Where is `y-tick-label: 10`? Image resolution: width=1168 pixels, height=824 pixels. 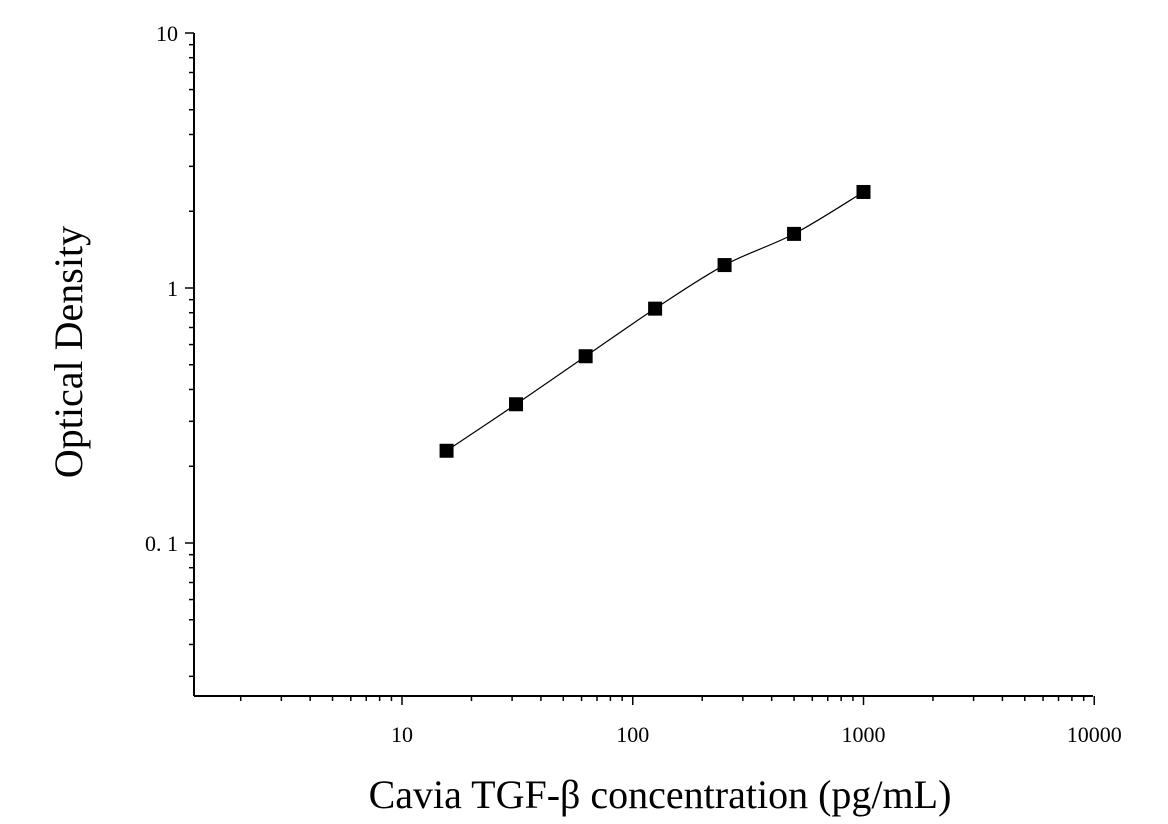
y-tick-label: 10 is located at coordinates (167, 33).